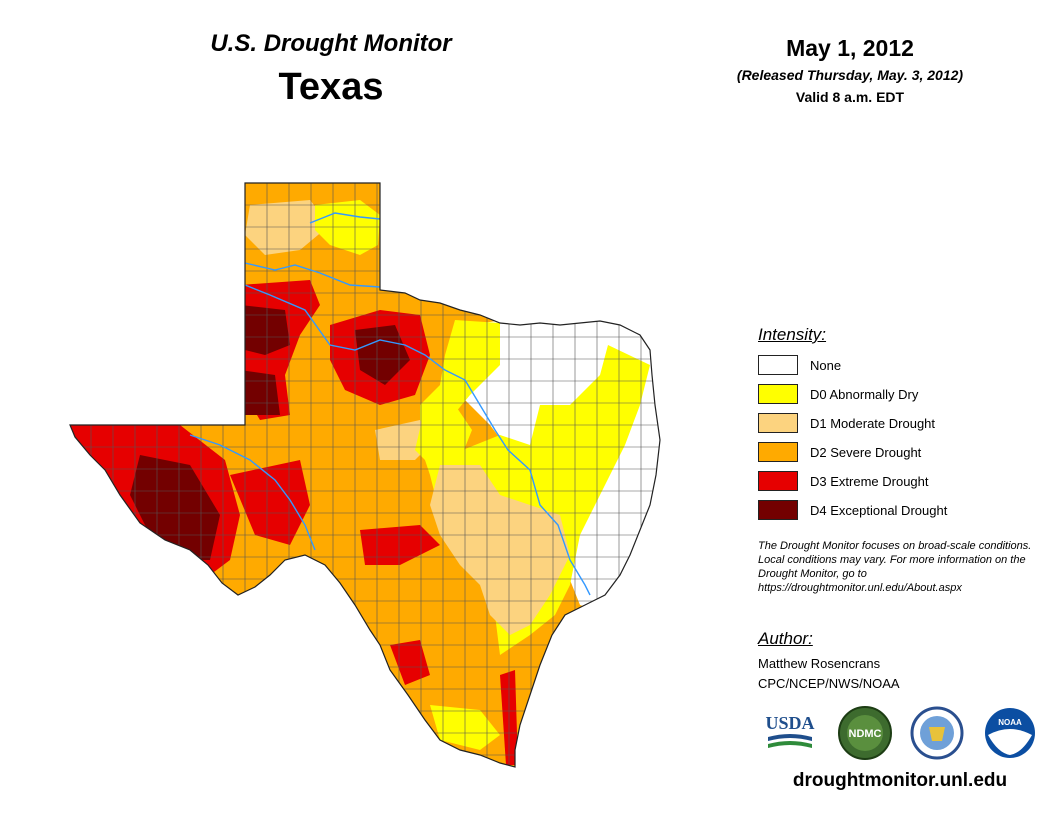  Describe the element at coordinates (270, 502) in the screenshot. I see `d3-edwards-area` at that location.